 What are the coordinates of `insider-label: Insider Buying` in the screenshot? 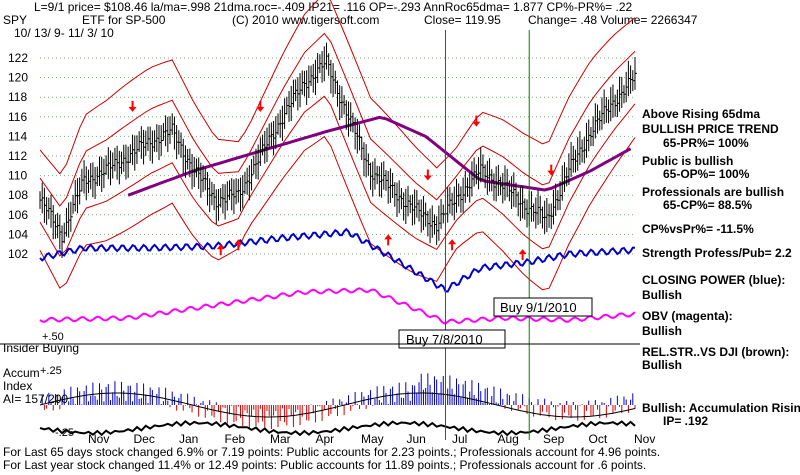 It's located at (41, 348).